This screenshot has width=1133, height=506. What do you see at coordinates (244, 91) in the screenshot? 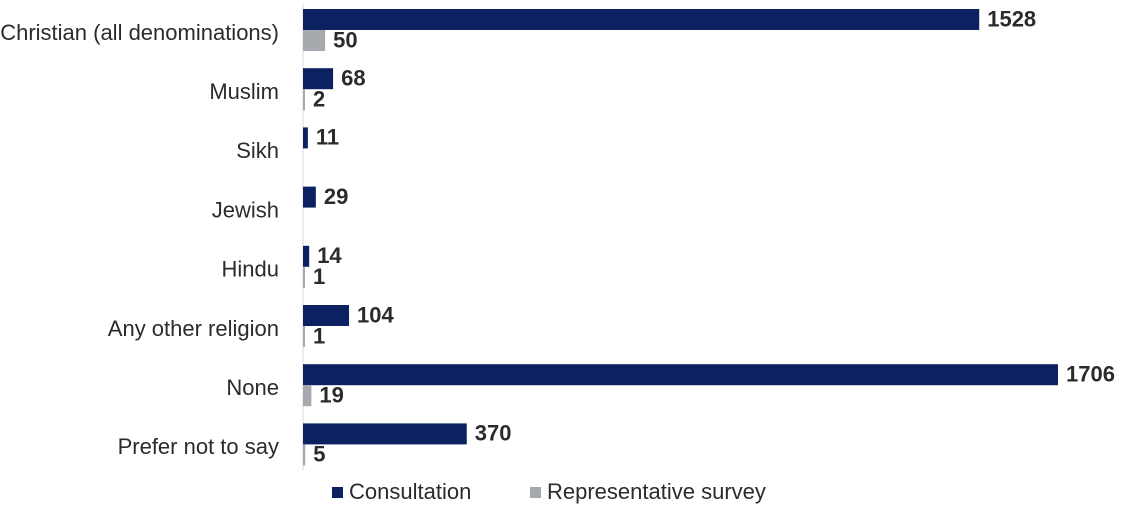
I see `category-label: Muslim` at bounding box center [244, 91].